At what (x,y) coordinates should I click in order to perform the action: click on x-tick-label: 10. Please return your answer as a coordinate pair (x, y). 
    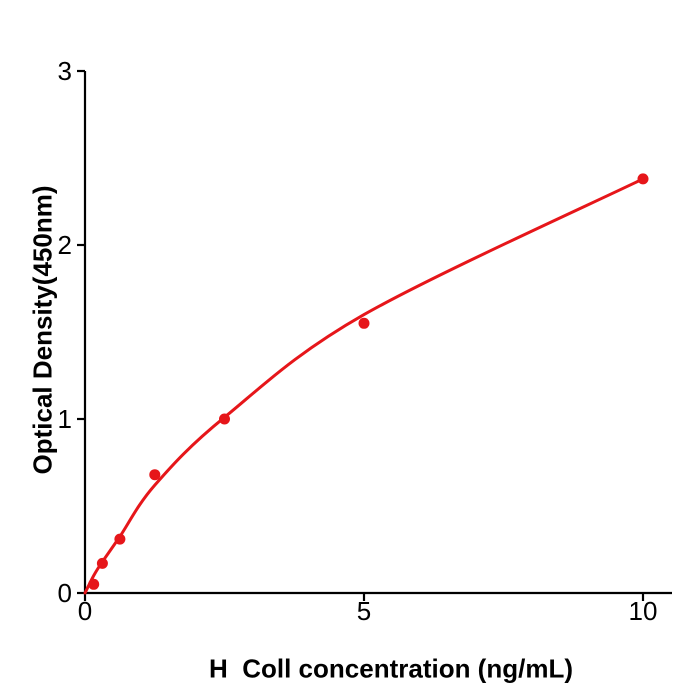
    Looking at the image, I should click on (643, 611).